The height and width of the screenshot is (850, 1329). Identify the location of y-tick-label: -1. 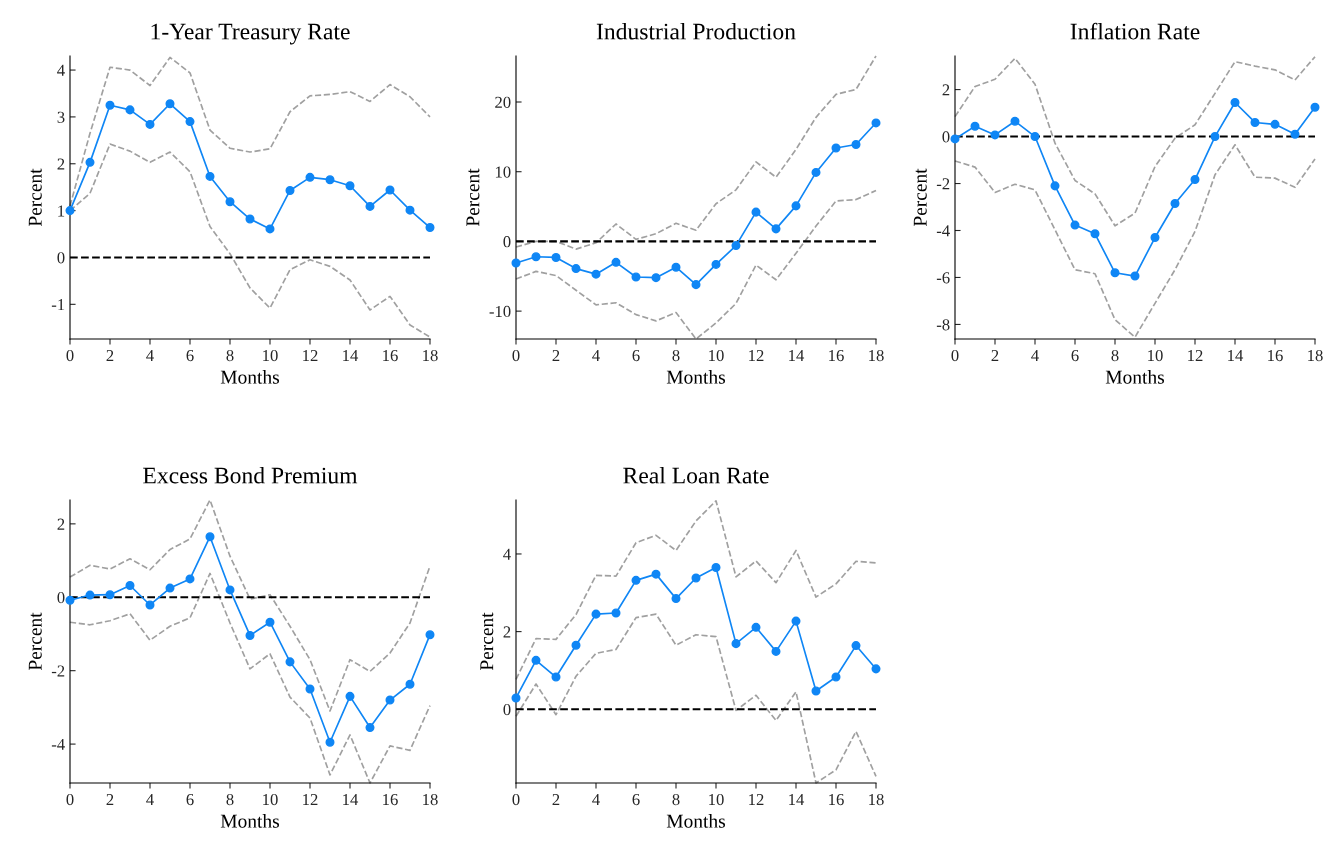
(58, 305).